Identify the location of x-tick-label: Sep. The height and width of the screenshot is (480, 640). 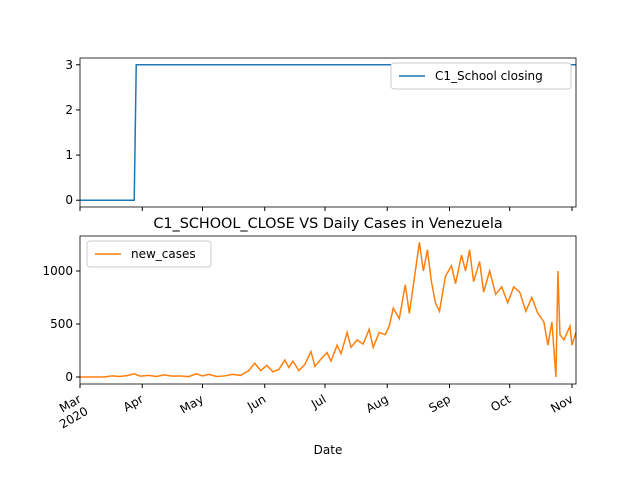
(439, 403).